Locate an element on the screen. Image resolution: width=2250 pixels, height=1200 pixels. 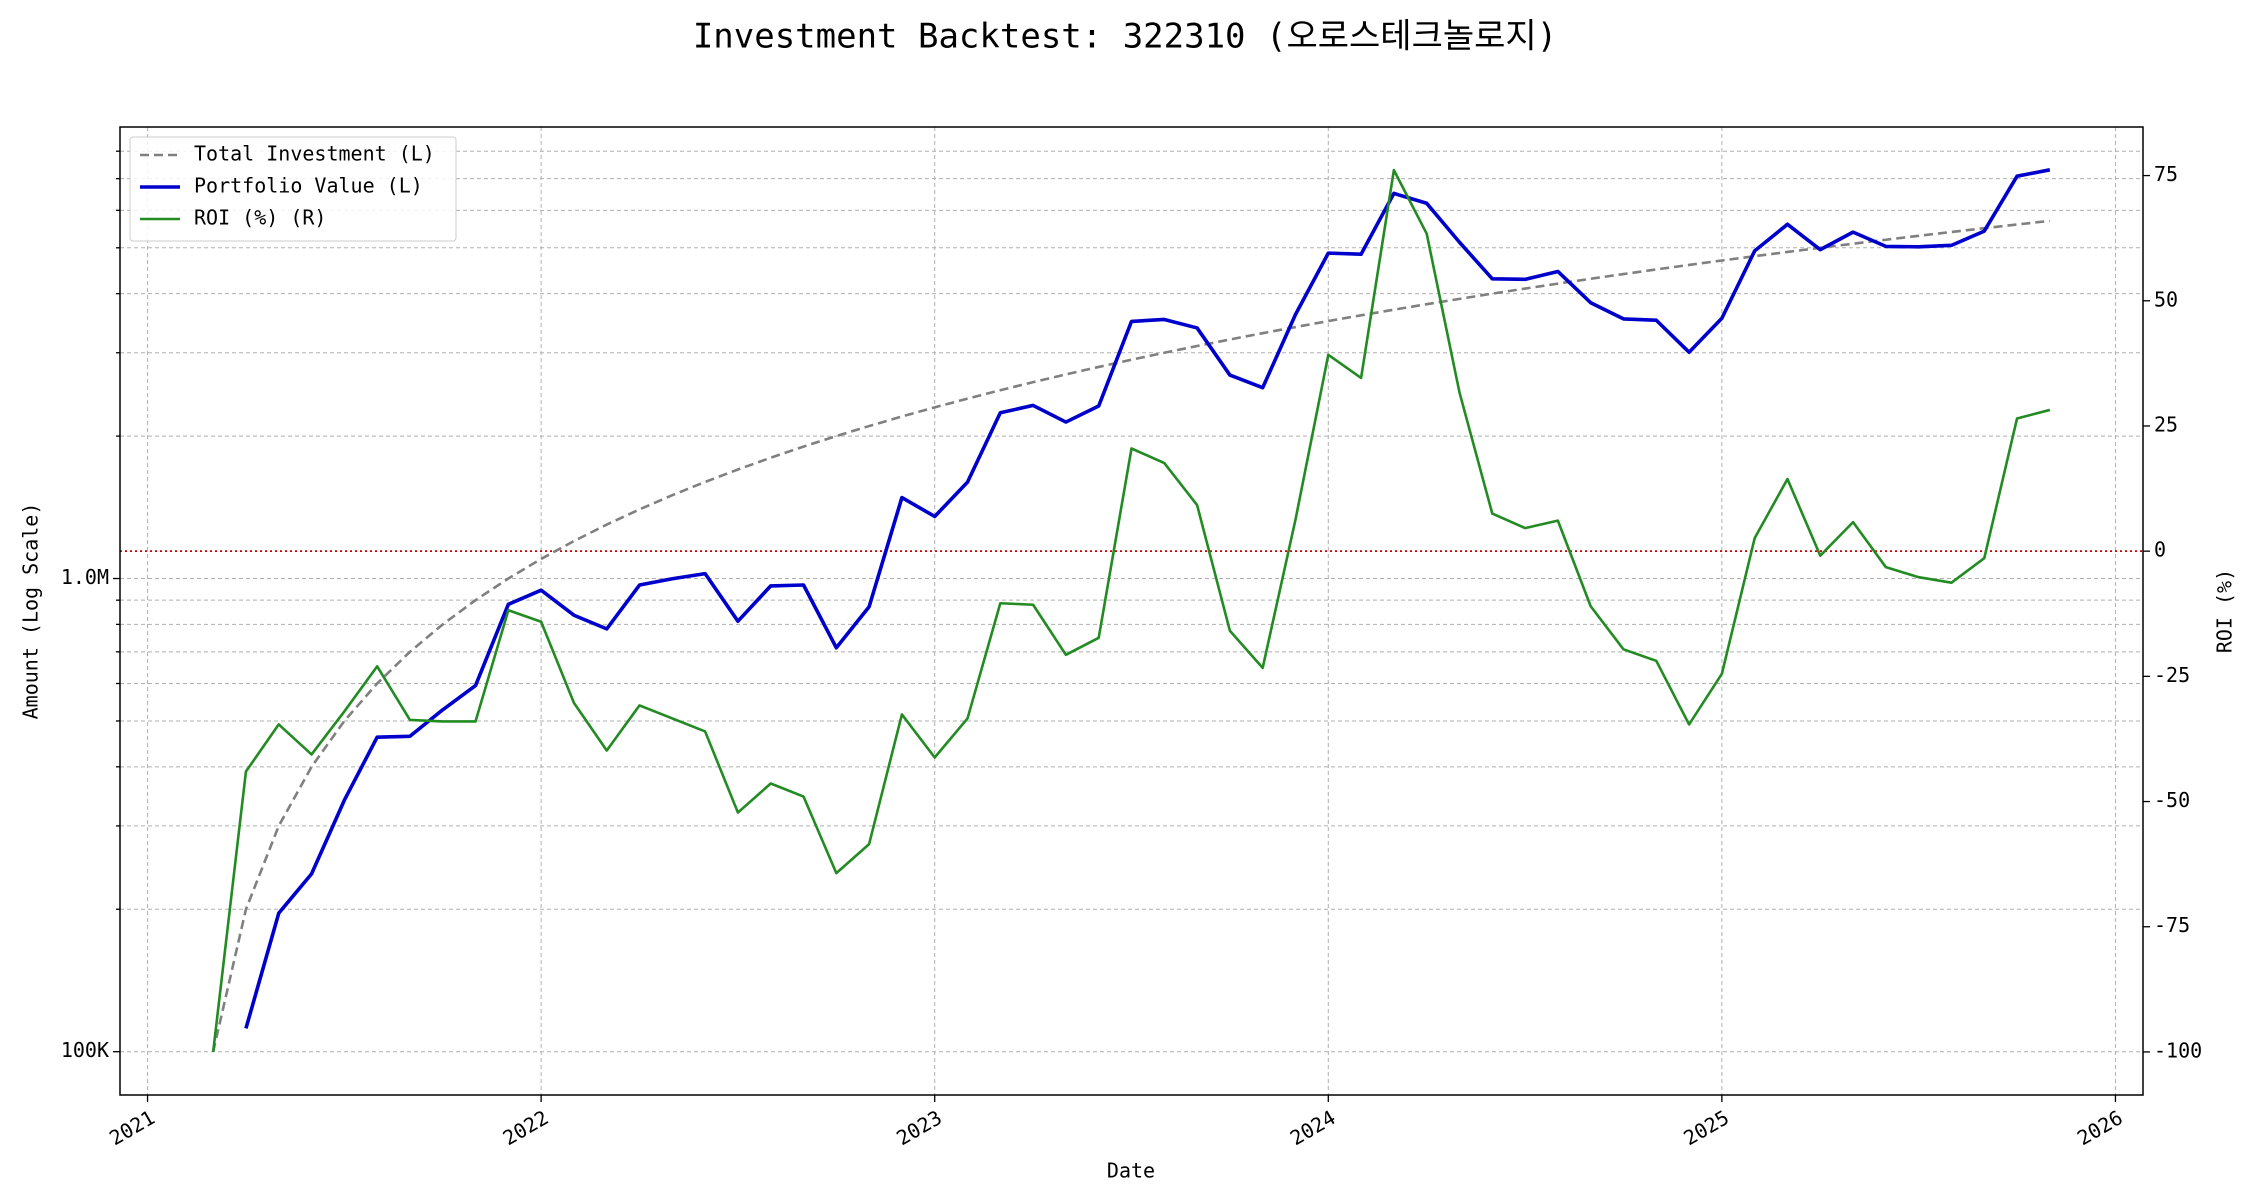
y-tick-label: 100K is located at coordinates (85, 1050).